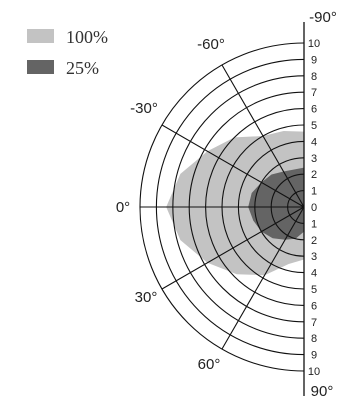 The height and width of the screenshot is (401, 346). What do you see at coordinates (323, 17) in the screenshot?
I see `angle-label: -90°` at bounding box center [323, 17].